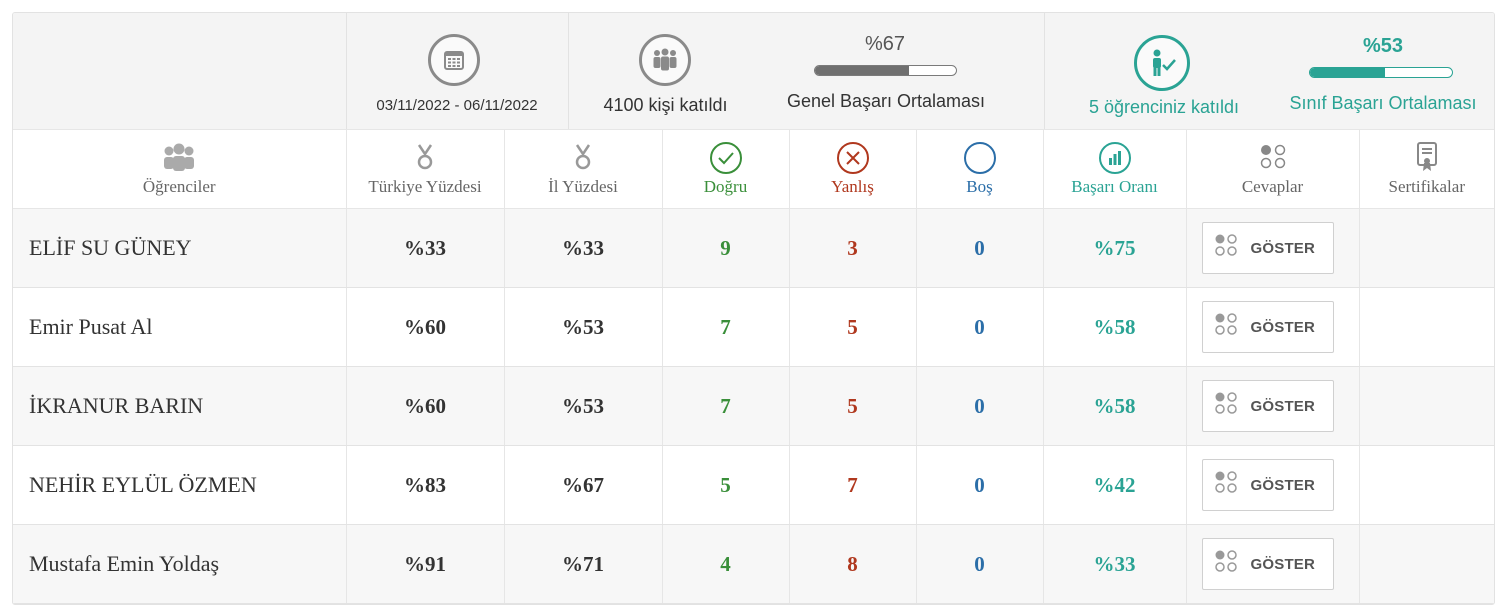 This screenshot has width=1500, height=615. I want to click on table-row: Mustafa Emin Yoldaş %91 %71 4 8 0 %33 GÖSTER, so click(753, 564).